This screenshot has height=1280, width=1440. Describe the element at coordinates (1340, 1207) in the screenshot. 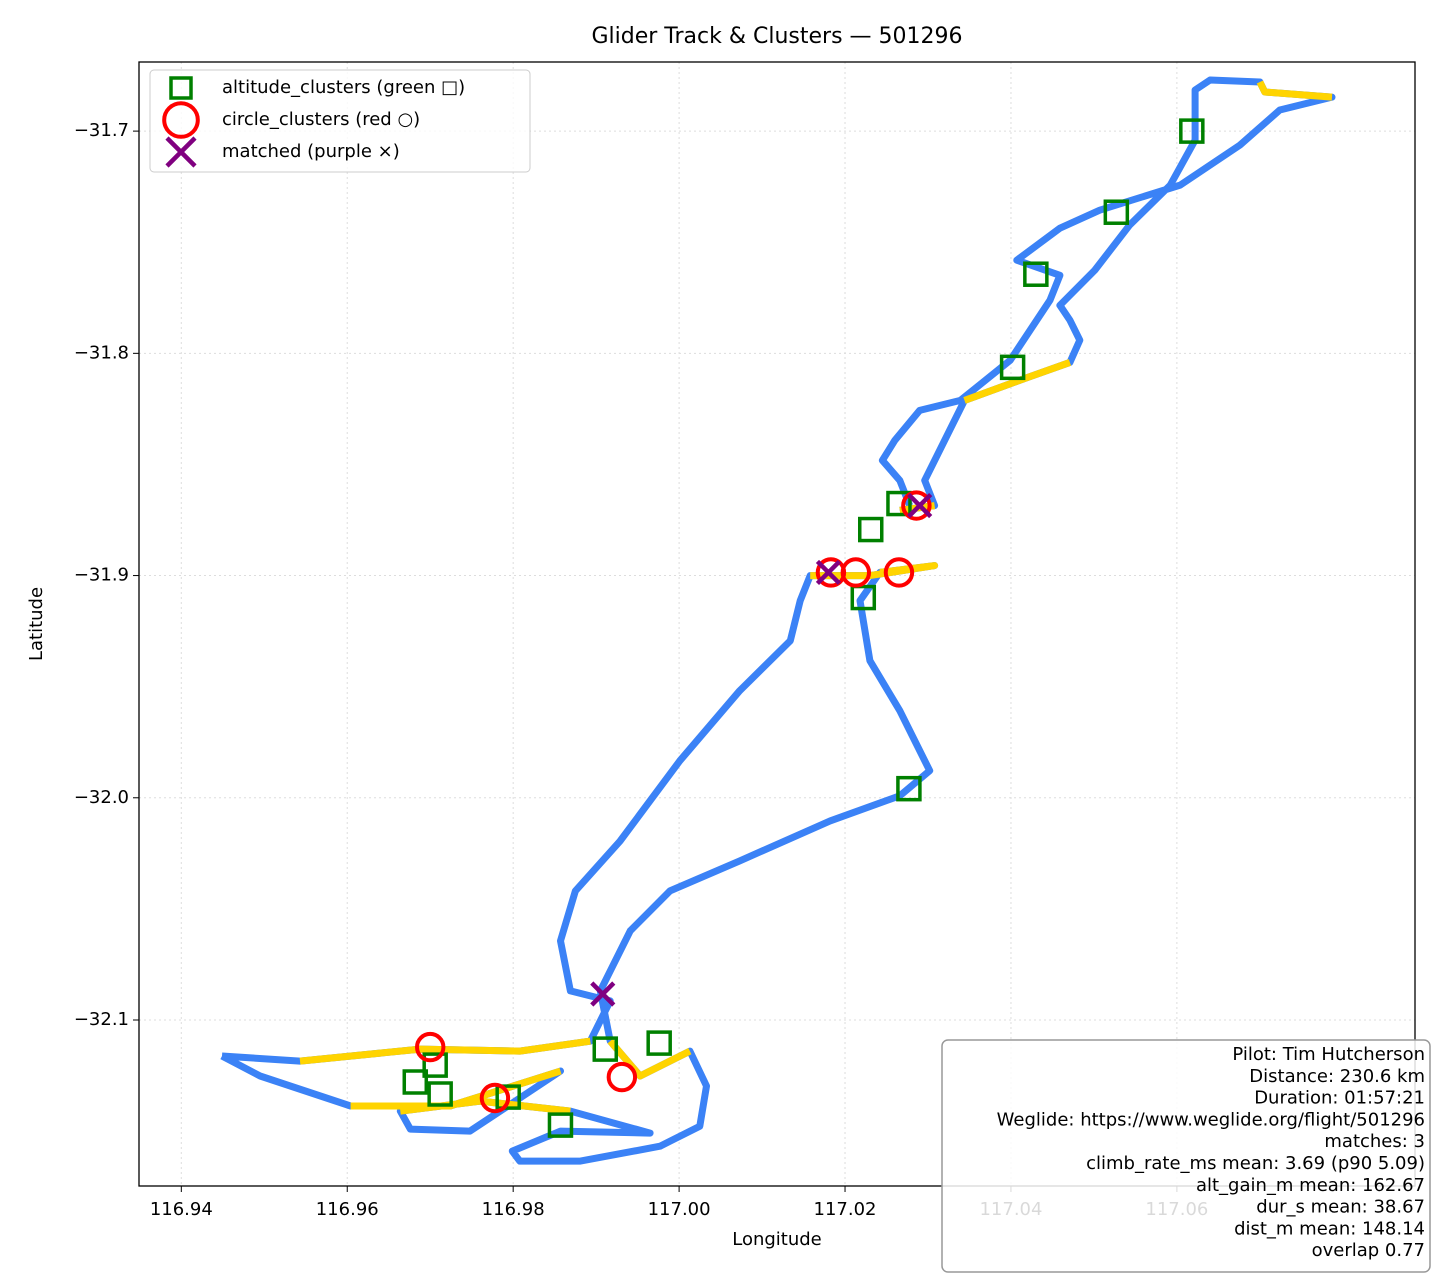

I see `annotation-line: dur_s mean: 38.67` at that location.